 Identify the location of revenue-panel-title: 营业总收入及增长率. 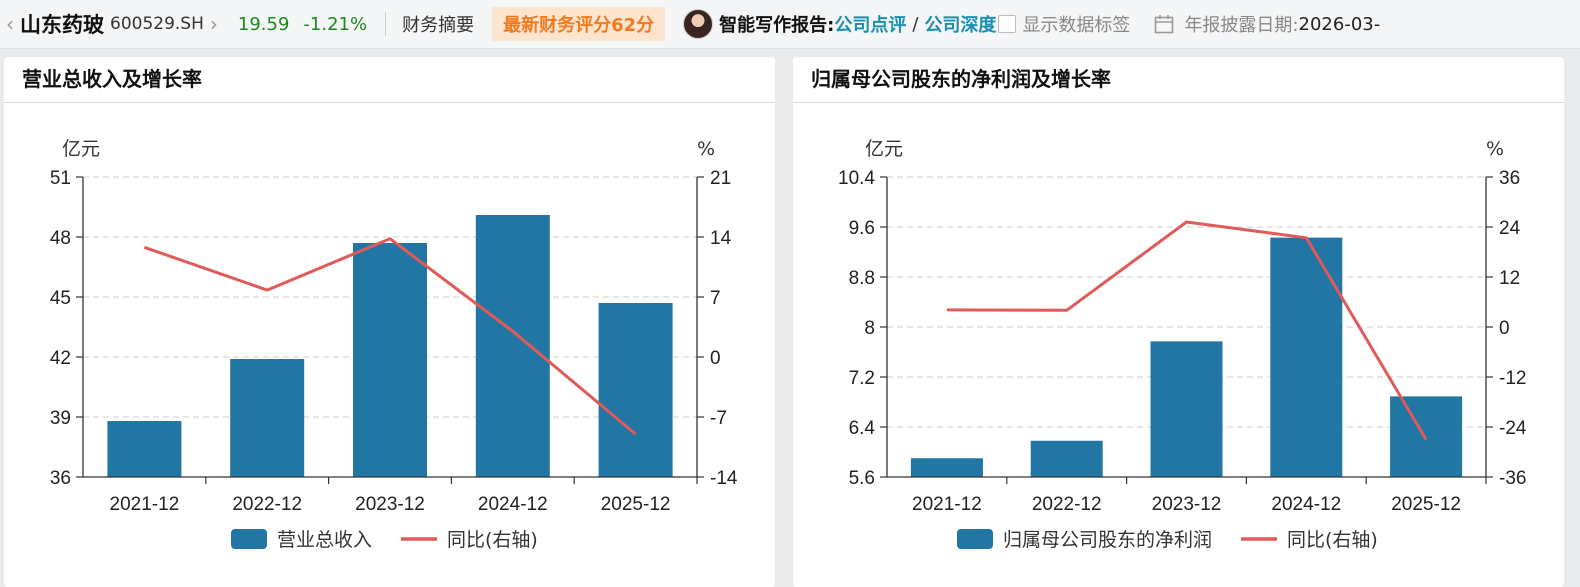
(389, 80).